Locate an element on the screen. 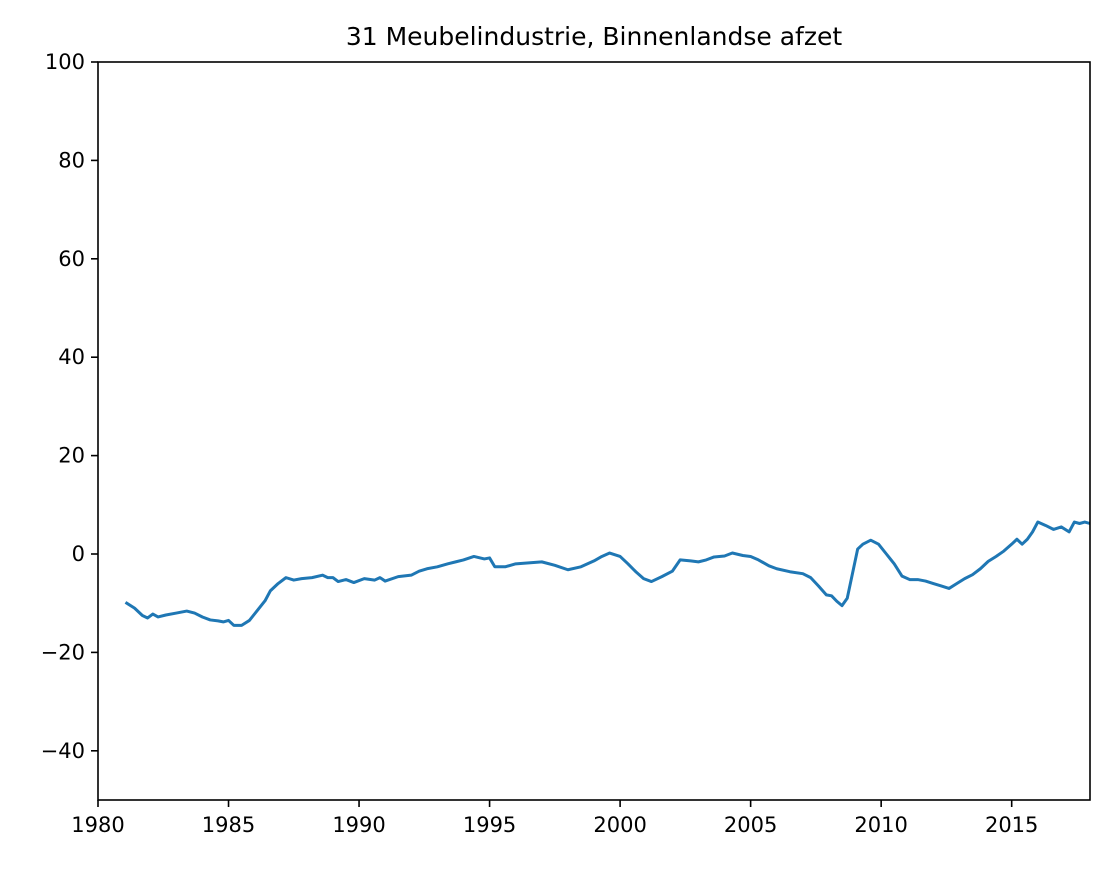 This screenshot has width=1113, height=869. x-tick-label: 1985 is located at coordinates (228, 825).